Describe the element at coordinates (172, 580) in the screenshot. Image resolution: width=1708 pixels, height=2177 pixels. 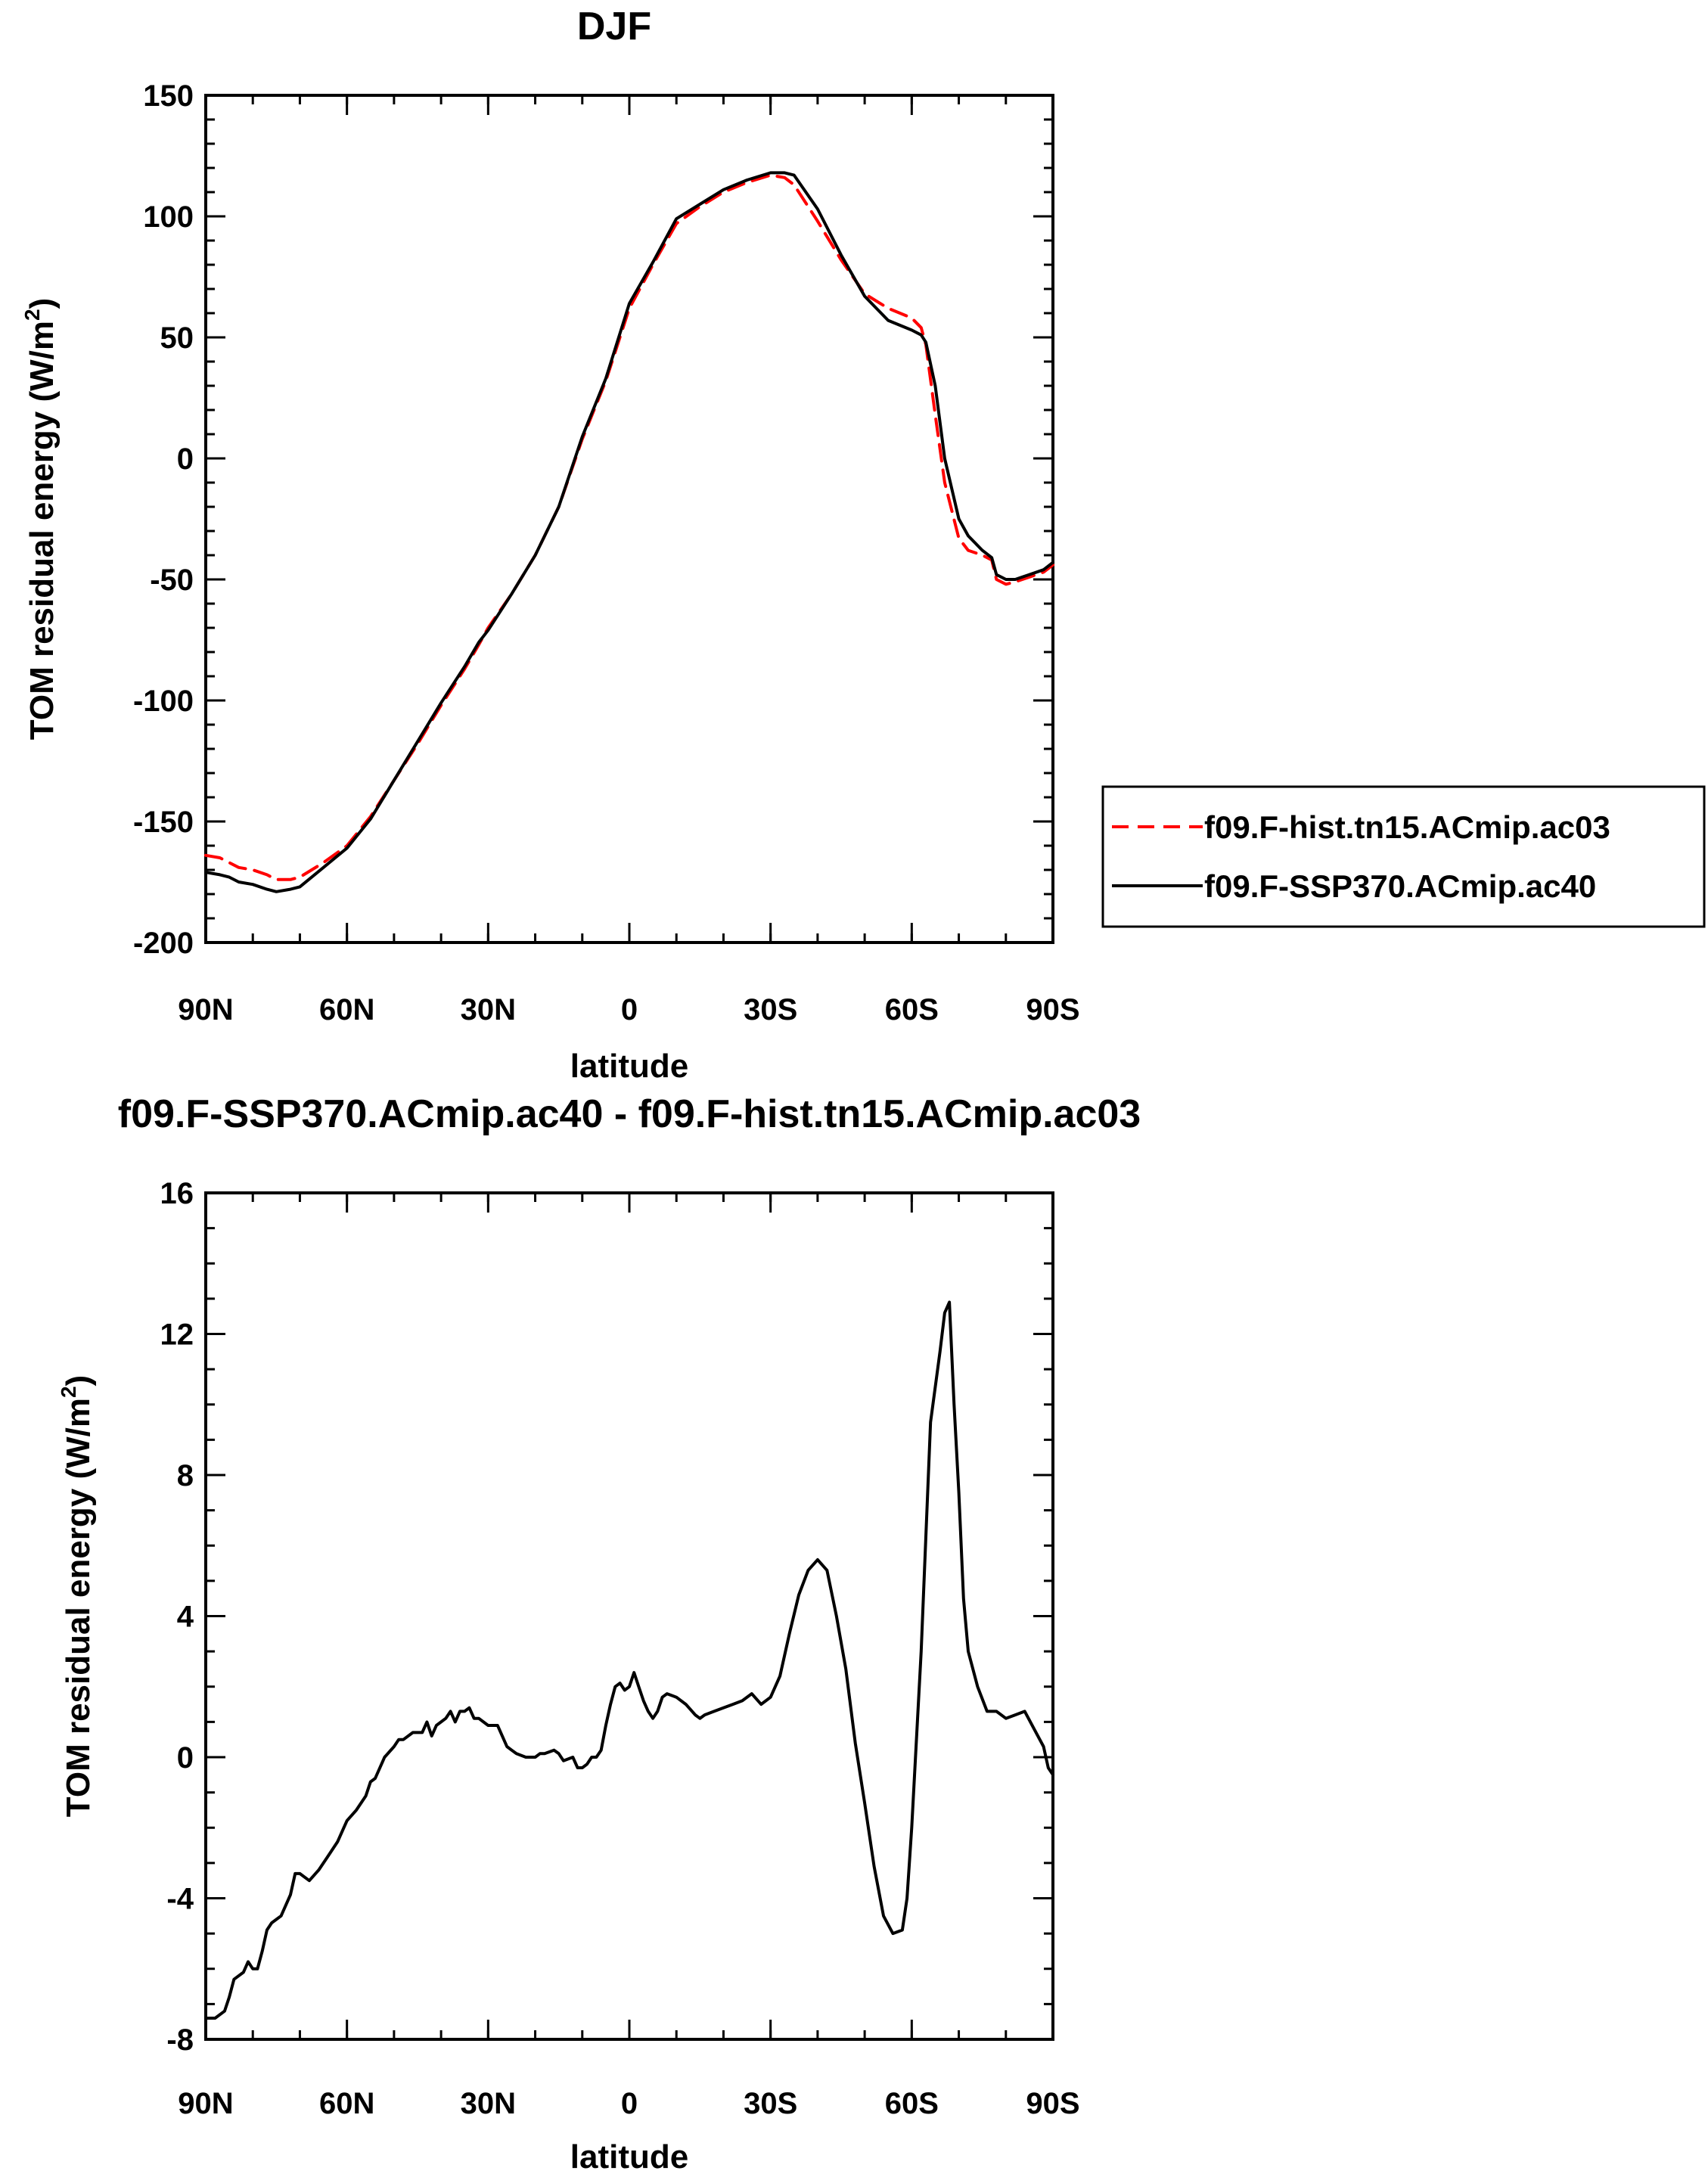
I see `y-tick-label: -50` at that location.